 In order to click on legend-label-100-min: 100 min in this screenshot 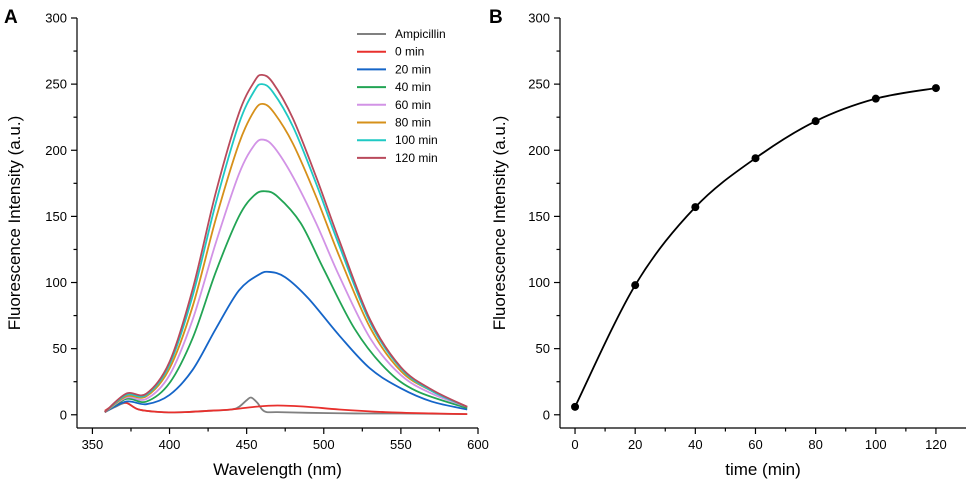, I will do `click(416, 140)`.